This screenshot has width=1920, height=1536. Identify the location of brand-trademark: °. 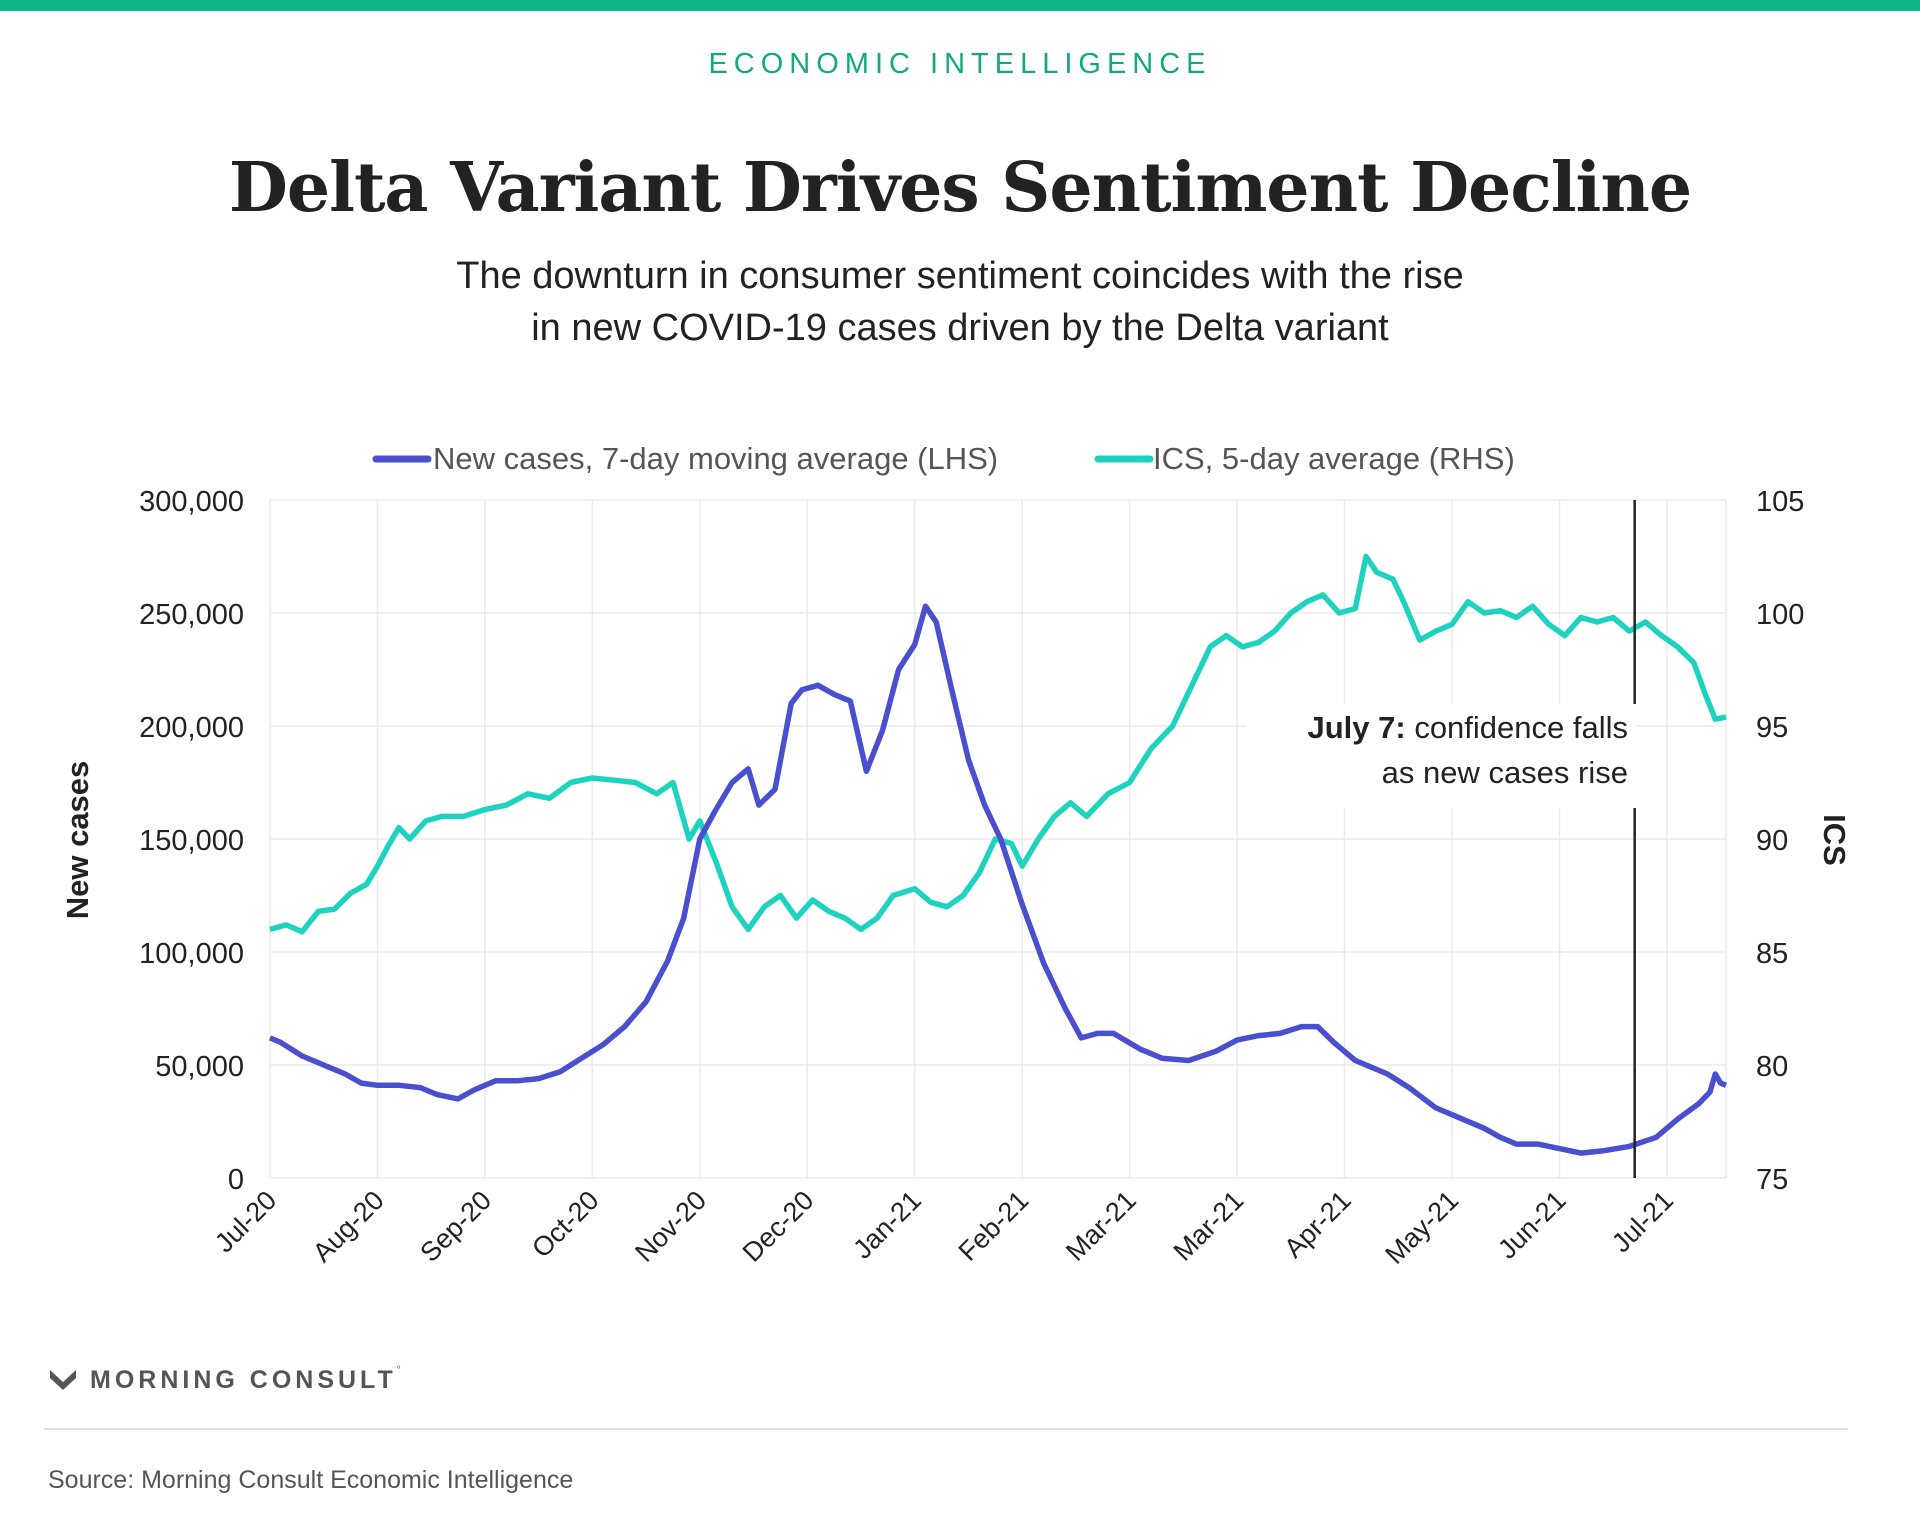
(398, 1370).